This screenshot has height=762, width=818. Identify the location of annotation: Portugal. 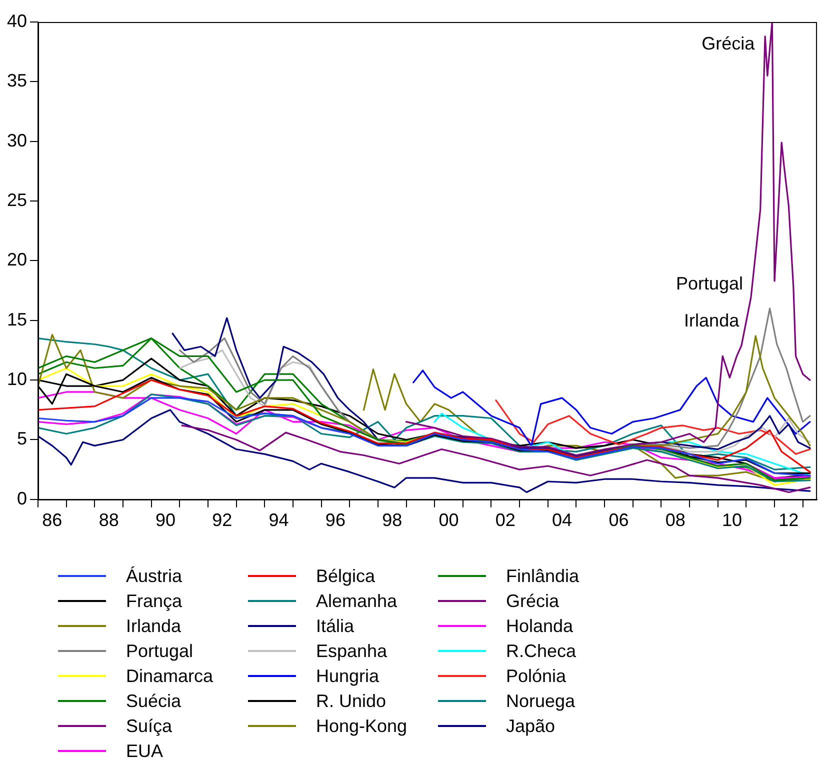
(709, 284).